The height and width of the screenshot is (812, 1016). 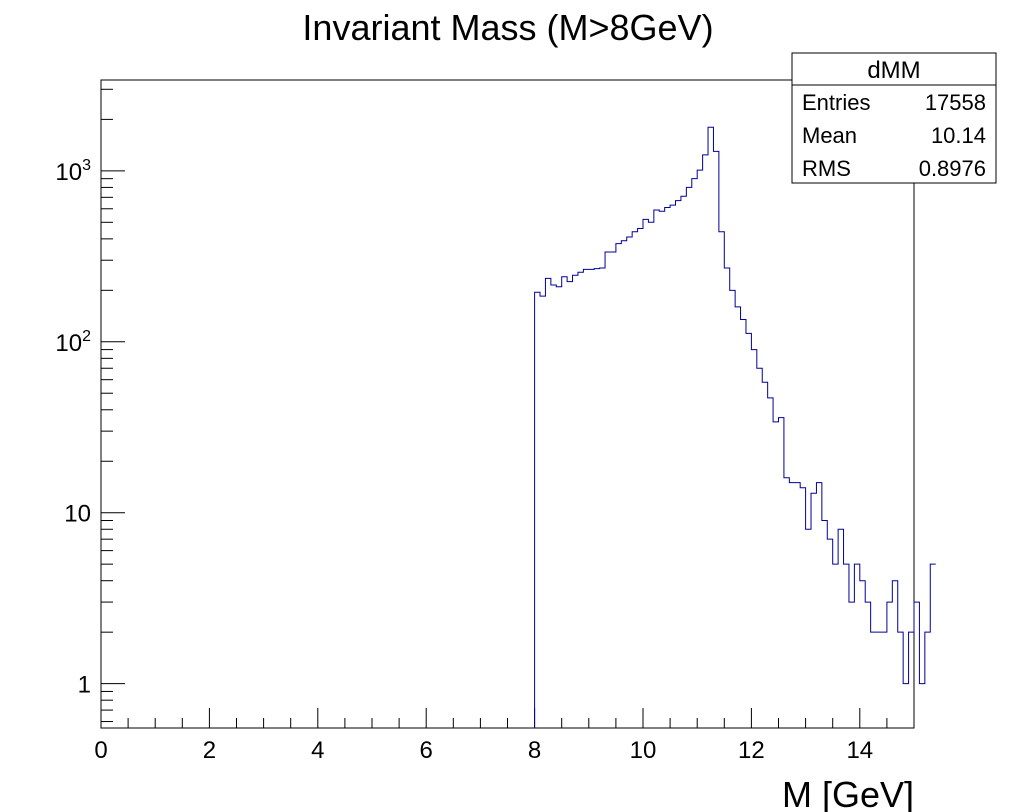 What do you see at coordinates (77, 514) in the screenshot?
I see `y-tick-label: 10` at bounding box center [77, 514].